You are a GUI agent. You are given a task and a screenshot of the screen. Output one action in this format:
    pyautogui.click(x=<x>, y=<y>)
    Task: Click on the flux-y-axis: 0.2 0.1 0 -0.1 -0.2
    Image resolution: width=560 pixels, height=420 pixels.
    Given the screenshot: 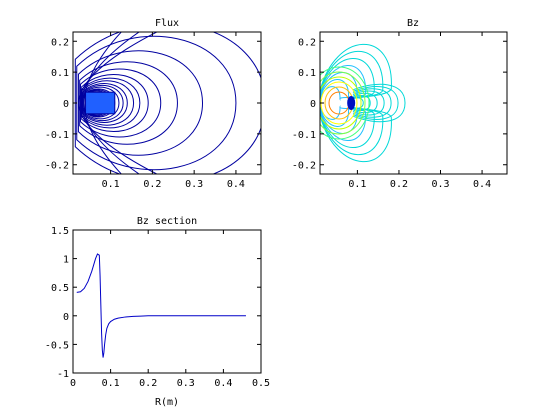 What is the action you would take?
    pyautogui.click(x=153, y=104)
    